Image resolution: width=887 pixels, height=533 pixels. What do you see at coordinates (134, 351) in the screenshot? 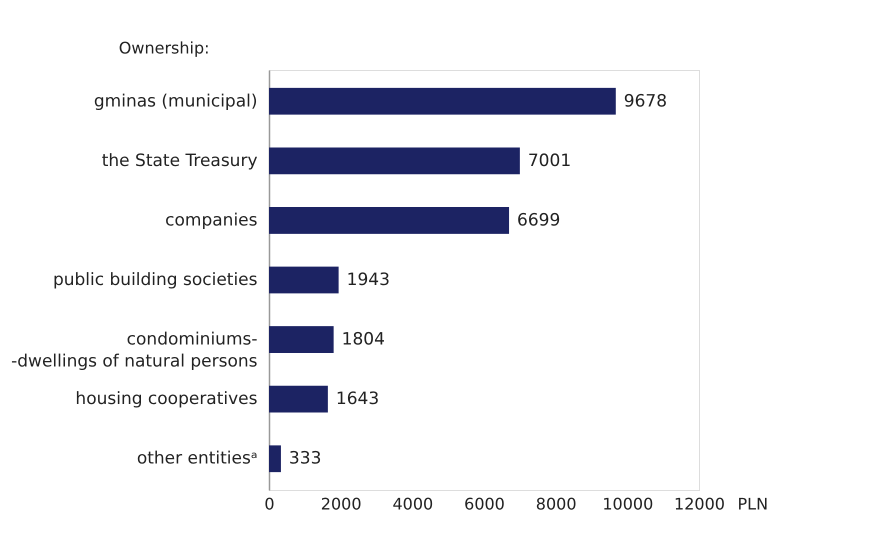
I see `y-tick-label: condominiums- -dwellings of natural persons` at bounding box center [134, 351].